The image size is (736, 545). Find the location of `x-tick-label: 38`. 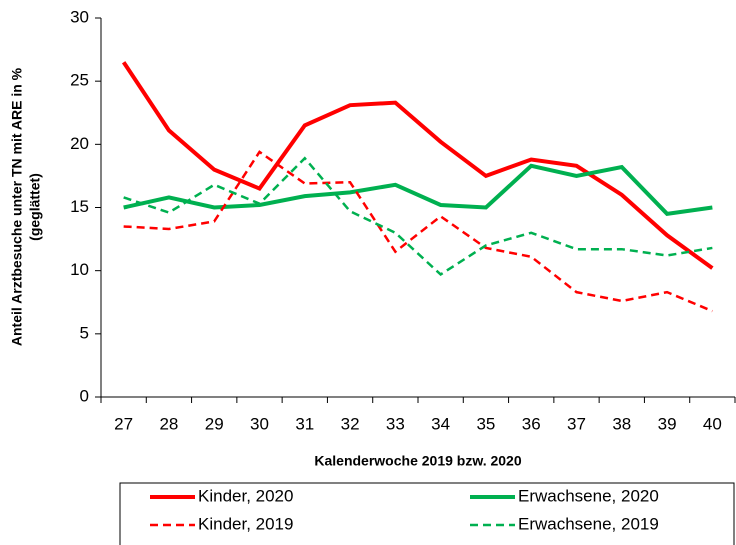

x-tick-label: 38 is located at coordinates (621, 423).